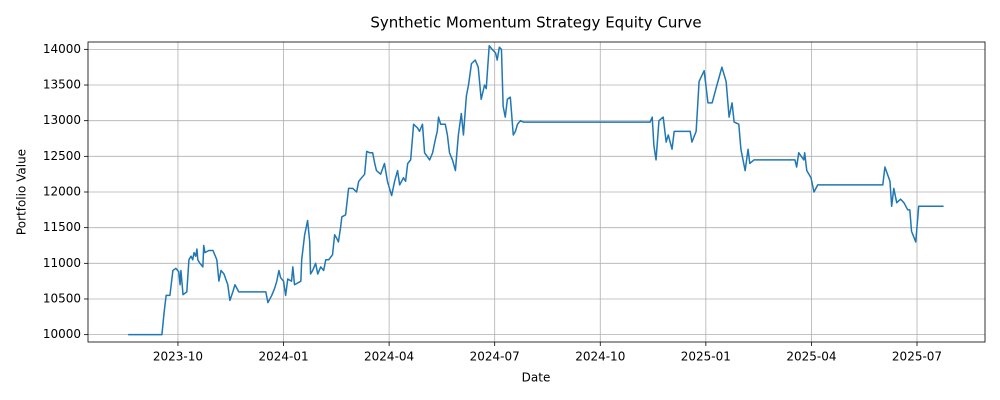  I want to click on x-tick-label: 2025-04, so click(811, 357).